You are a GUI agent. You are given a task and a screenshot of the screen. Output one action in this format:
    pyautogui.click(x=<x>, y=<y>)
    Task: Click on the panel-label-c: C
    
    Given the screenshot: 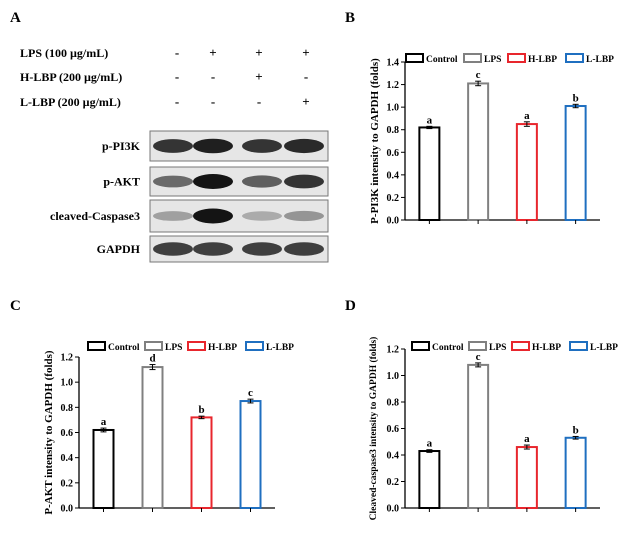 What is the action you would take?
    pyautogui.click(x=15, y=306)
    